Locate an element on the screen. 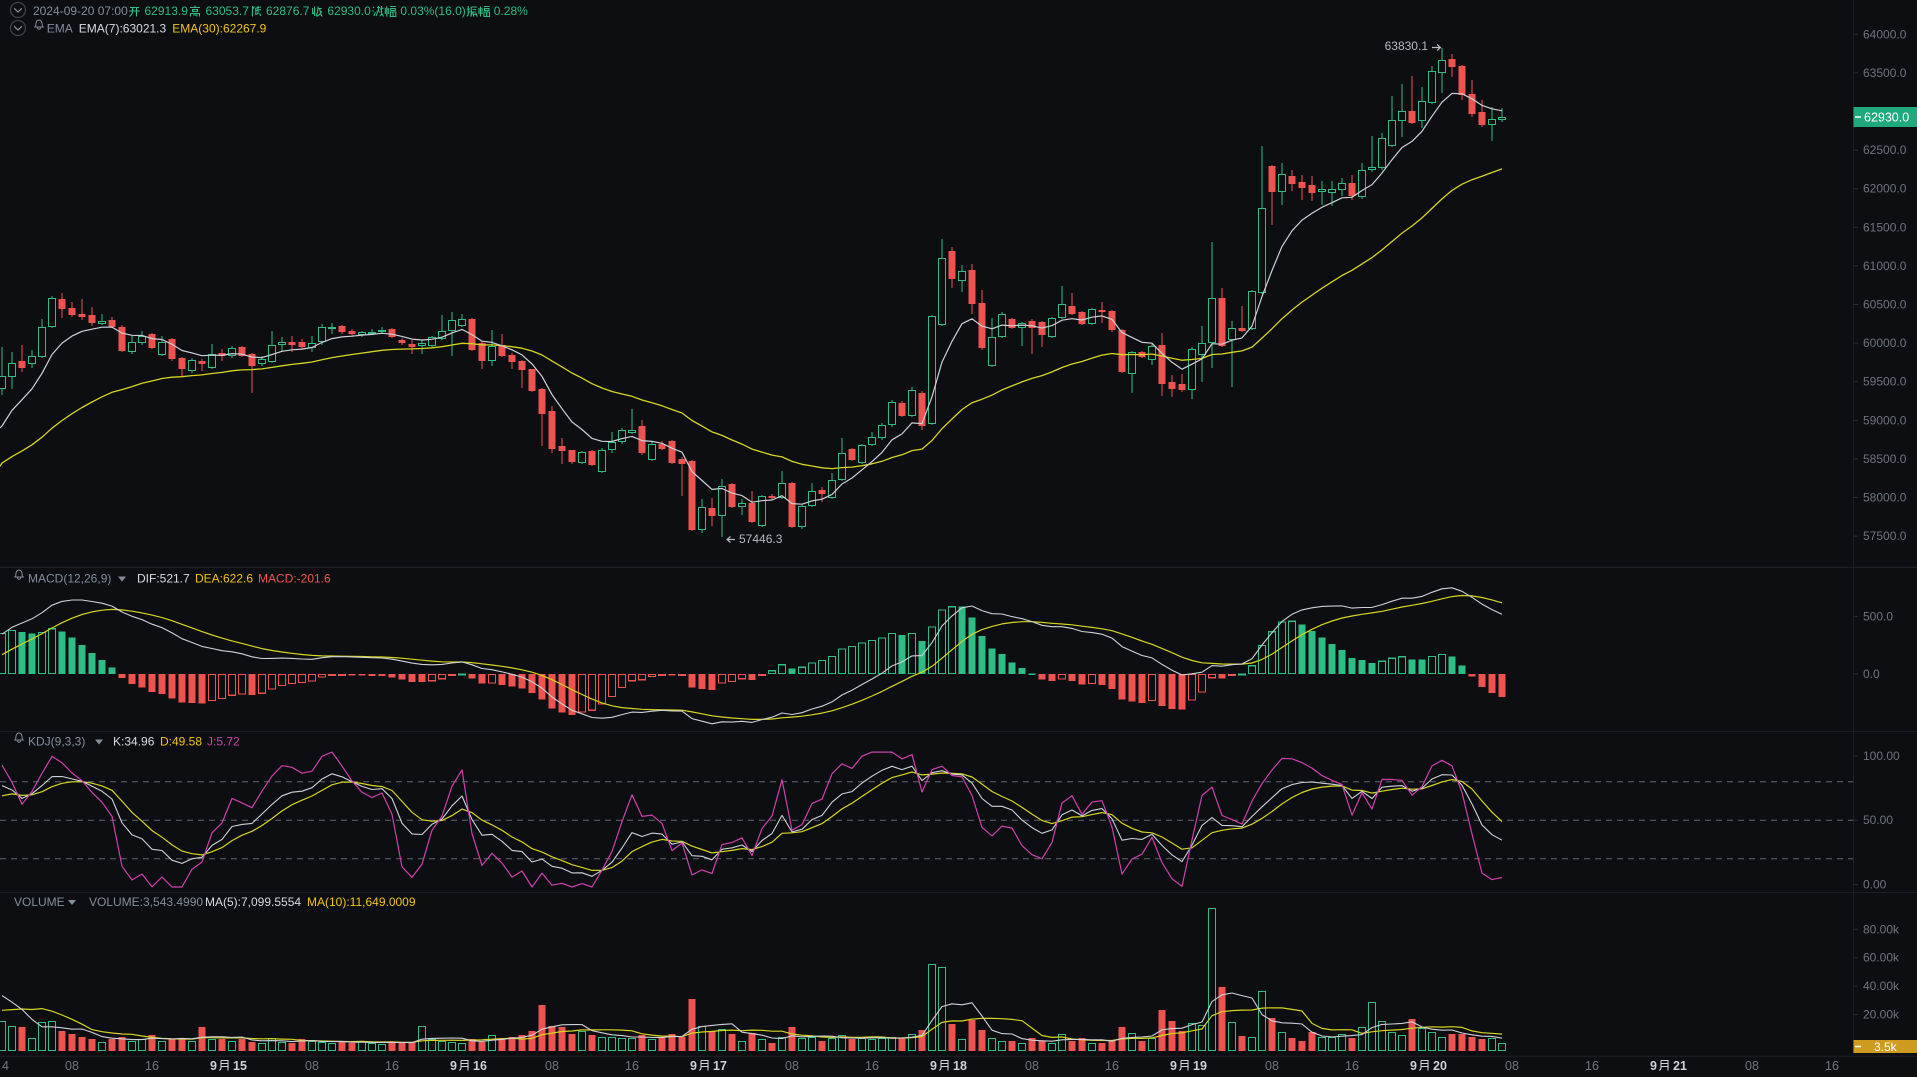 The width and height of the screenshot is (1917, 1077). svg-text: 57446.3 is located at coordinates (761, 539).